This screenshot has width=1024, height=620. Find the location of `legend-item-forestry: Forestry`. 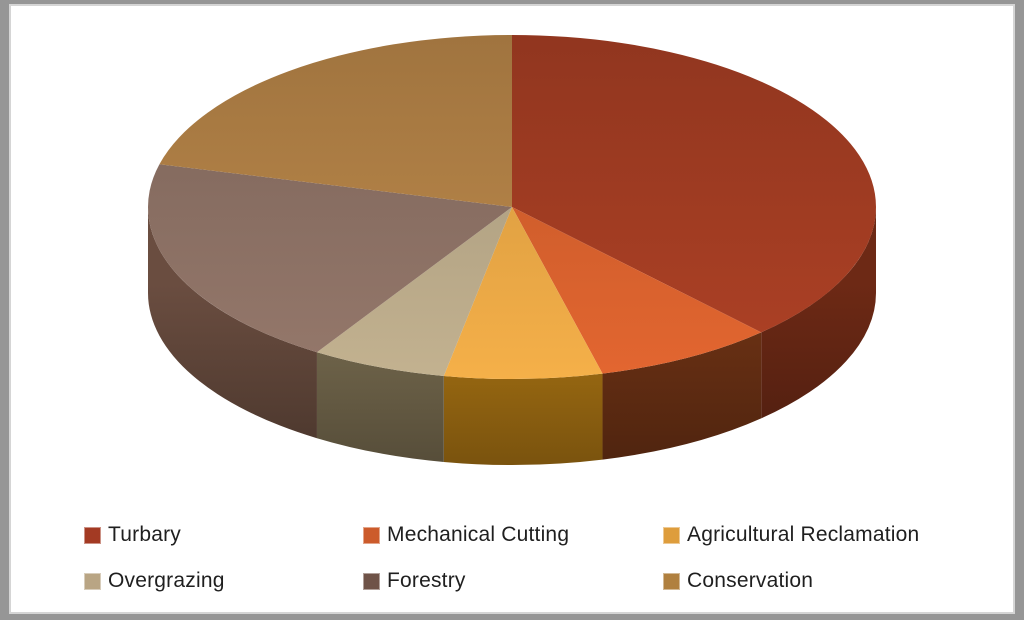

legend-item-forestry: Forestry is located at coordinates (414, 581).